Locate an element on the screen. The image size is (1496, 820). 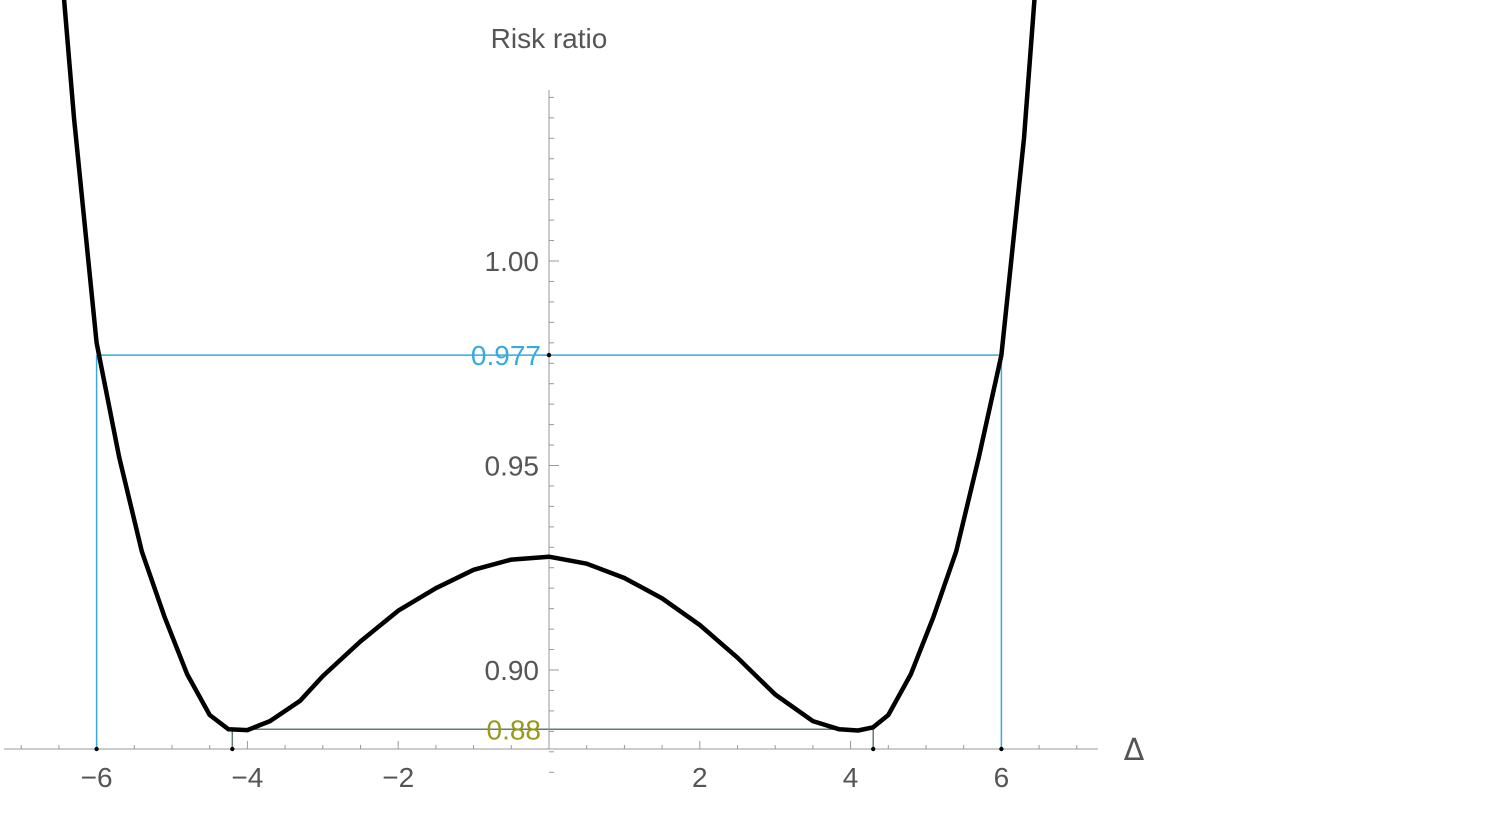
x-tick-label: 2 is located at coordinates (700, 777).